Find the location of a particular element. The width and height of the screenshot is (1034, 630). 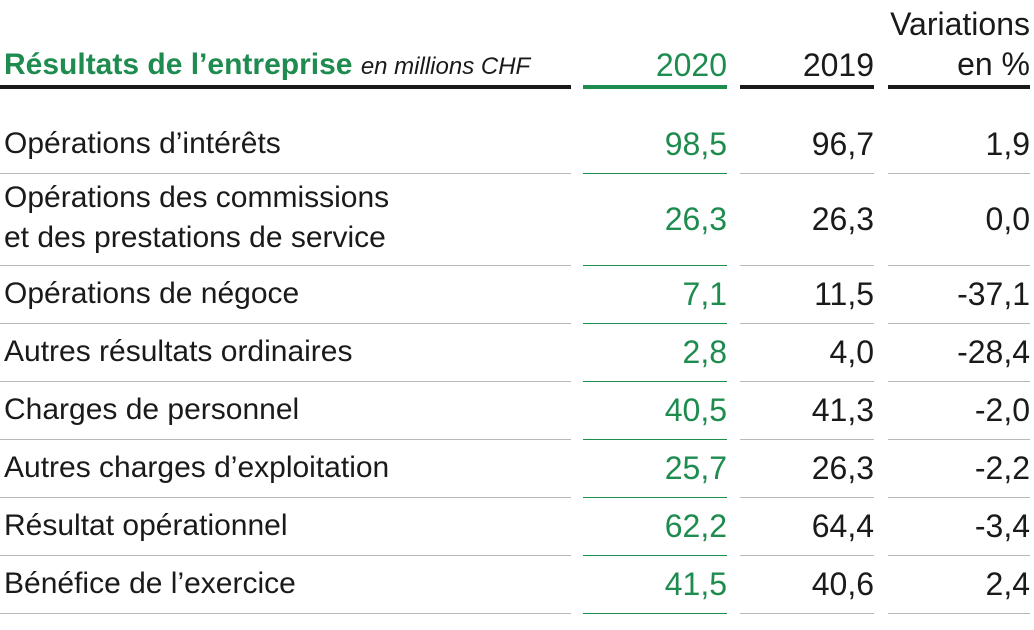

row-label: Autres charges d’exploitation is located at coordinates (196, 468).